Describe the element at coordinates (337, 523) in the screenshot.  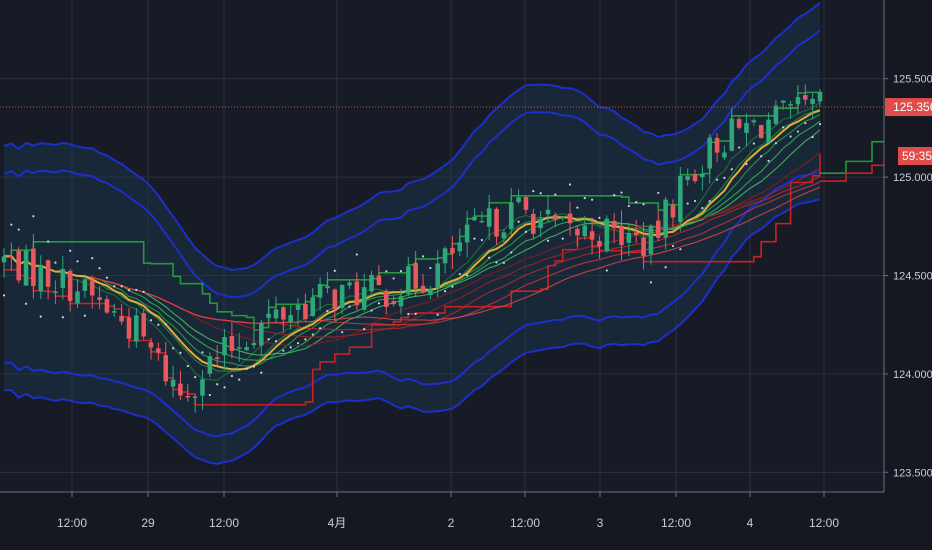
I see `x-tick-label: 4月` at that location.